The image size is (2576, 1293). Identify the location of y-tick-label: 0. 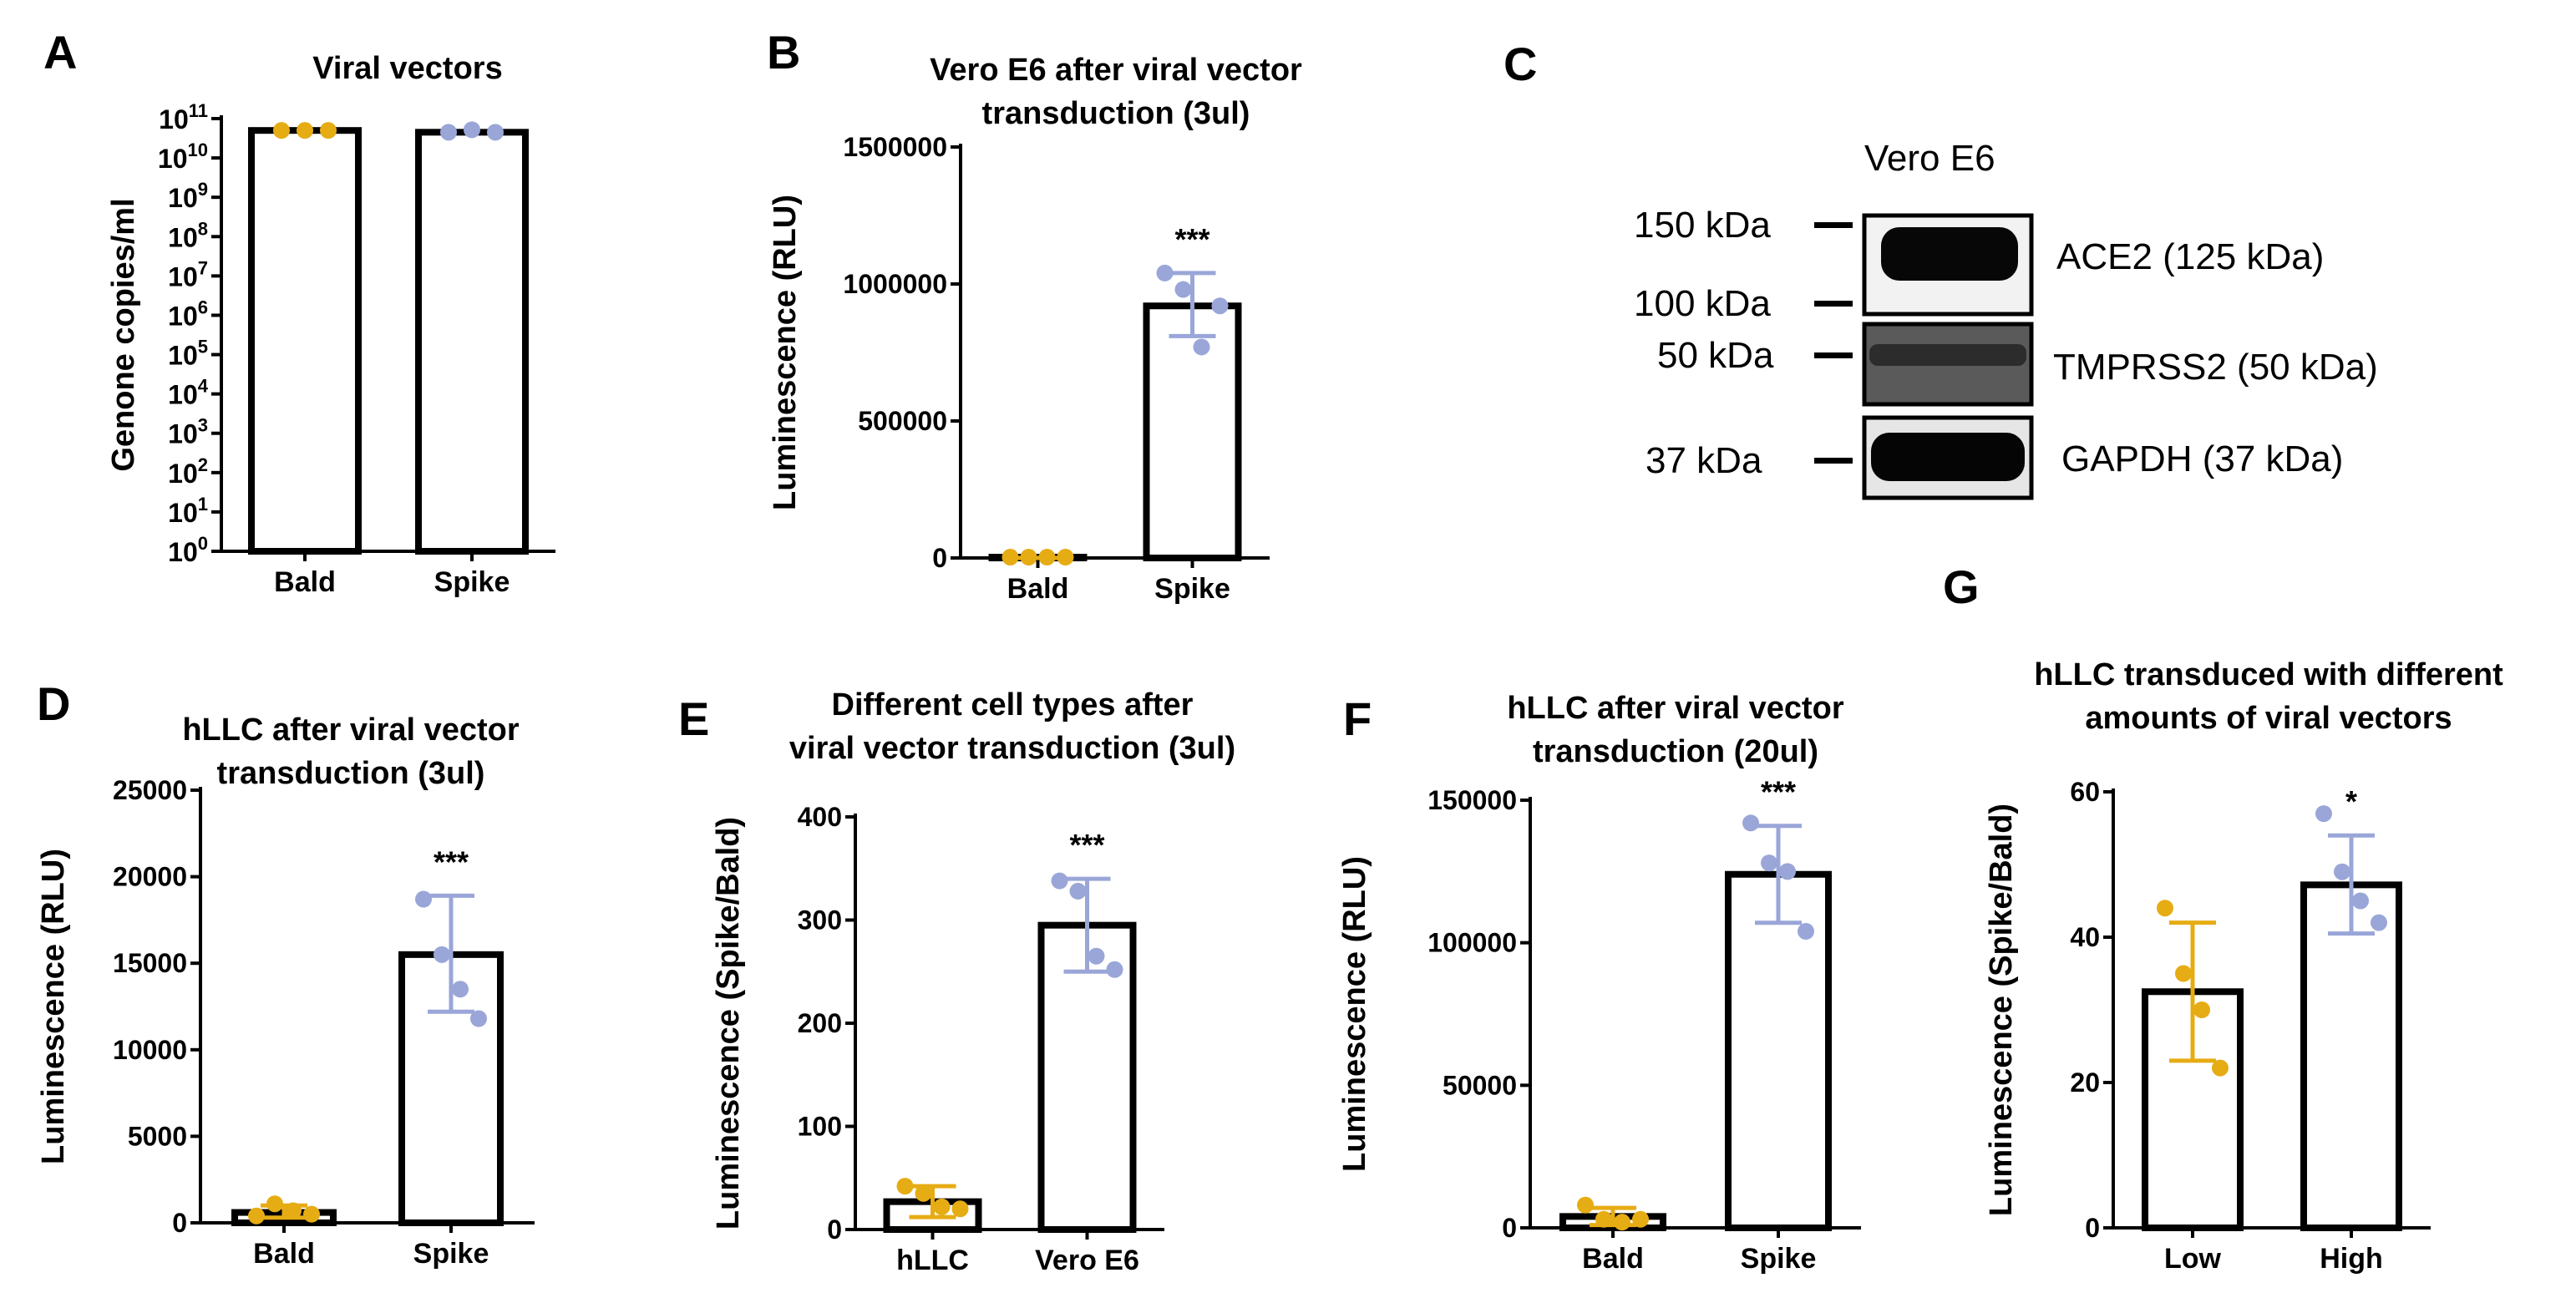
(939, 558).